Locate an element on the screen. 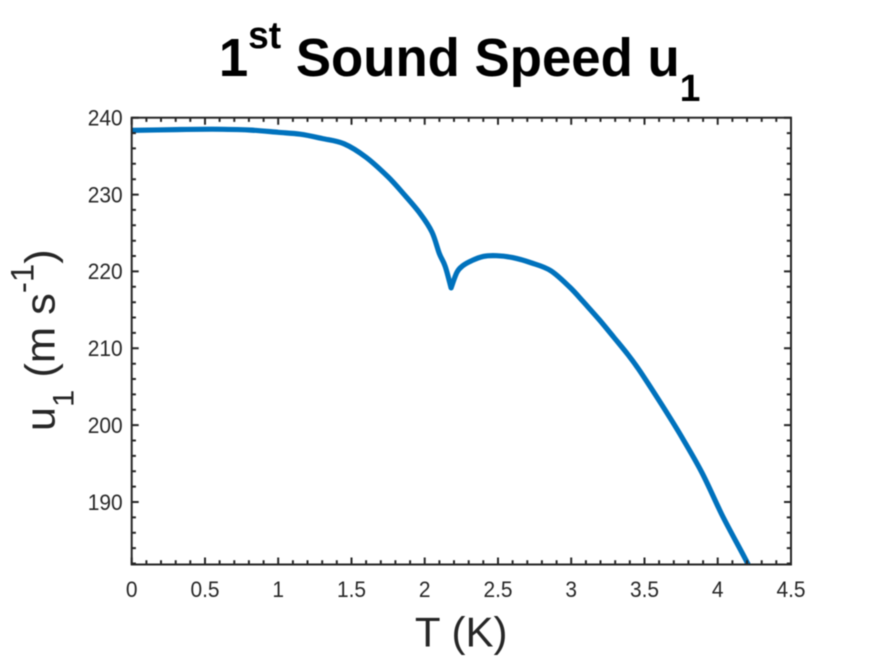 This screenshot has width=875, height=656. svg-text: 240 is located at coordinates (105, 118).